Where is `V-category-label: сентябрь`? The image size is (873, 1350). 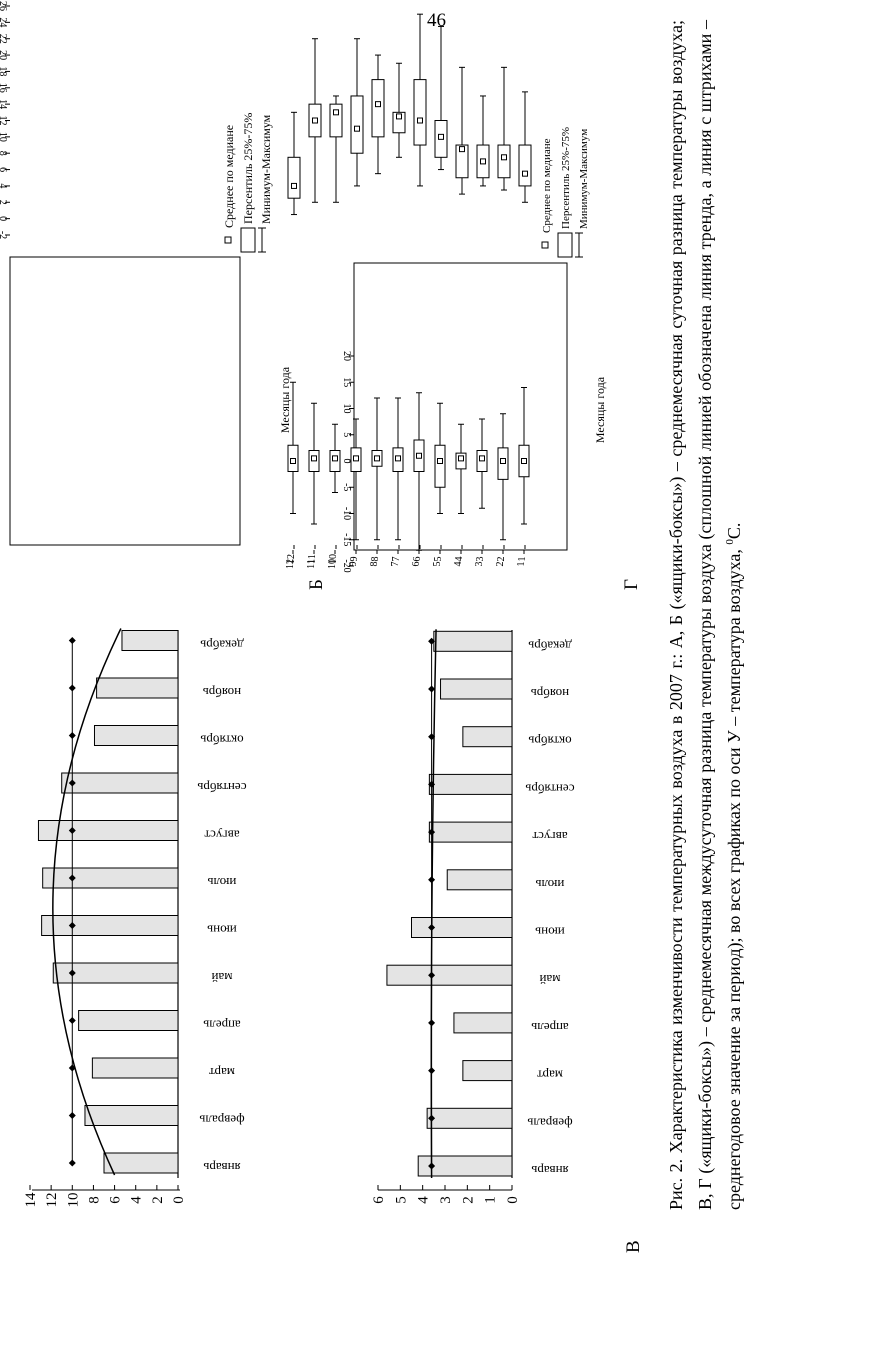
V-category-label: сентябрь is located at coordinates (221, 787).